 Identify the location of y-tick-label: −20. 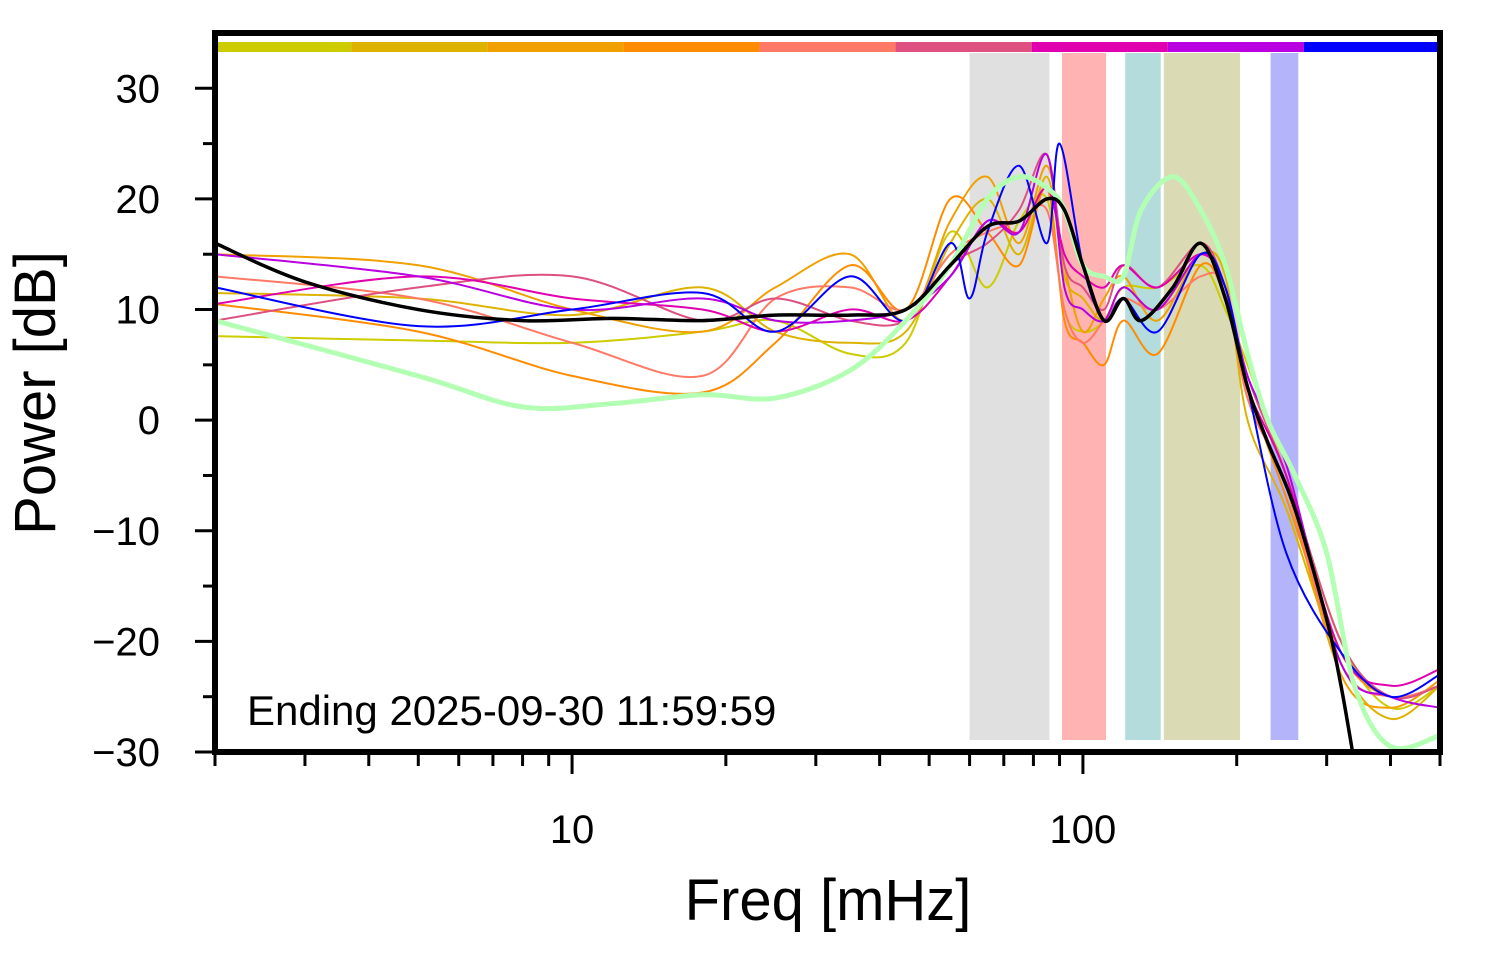
(126, 642).